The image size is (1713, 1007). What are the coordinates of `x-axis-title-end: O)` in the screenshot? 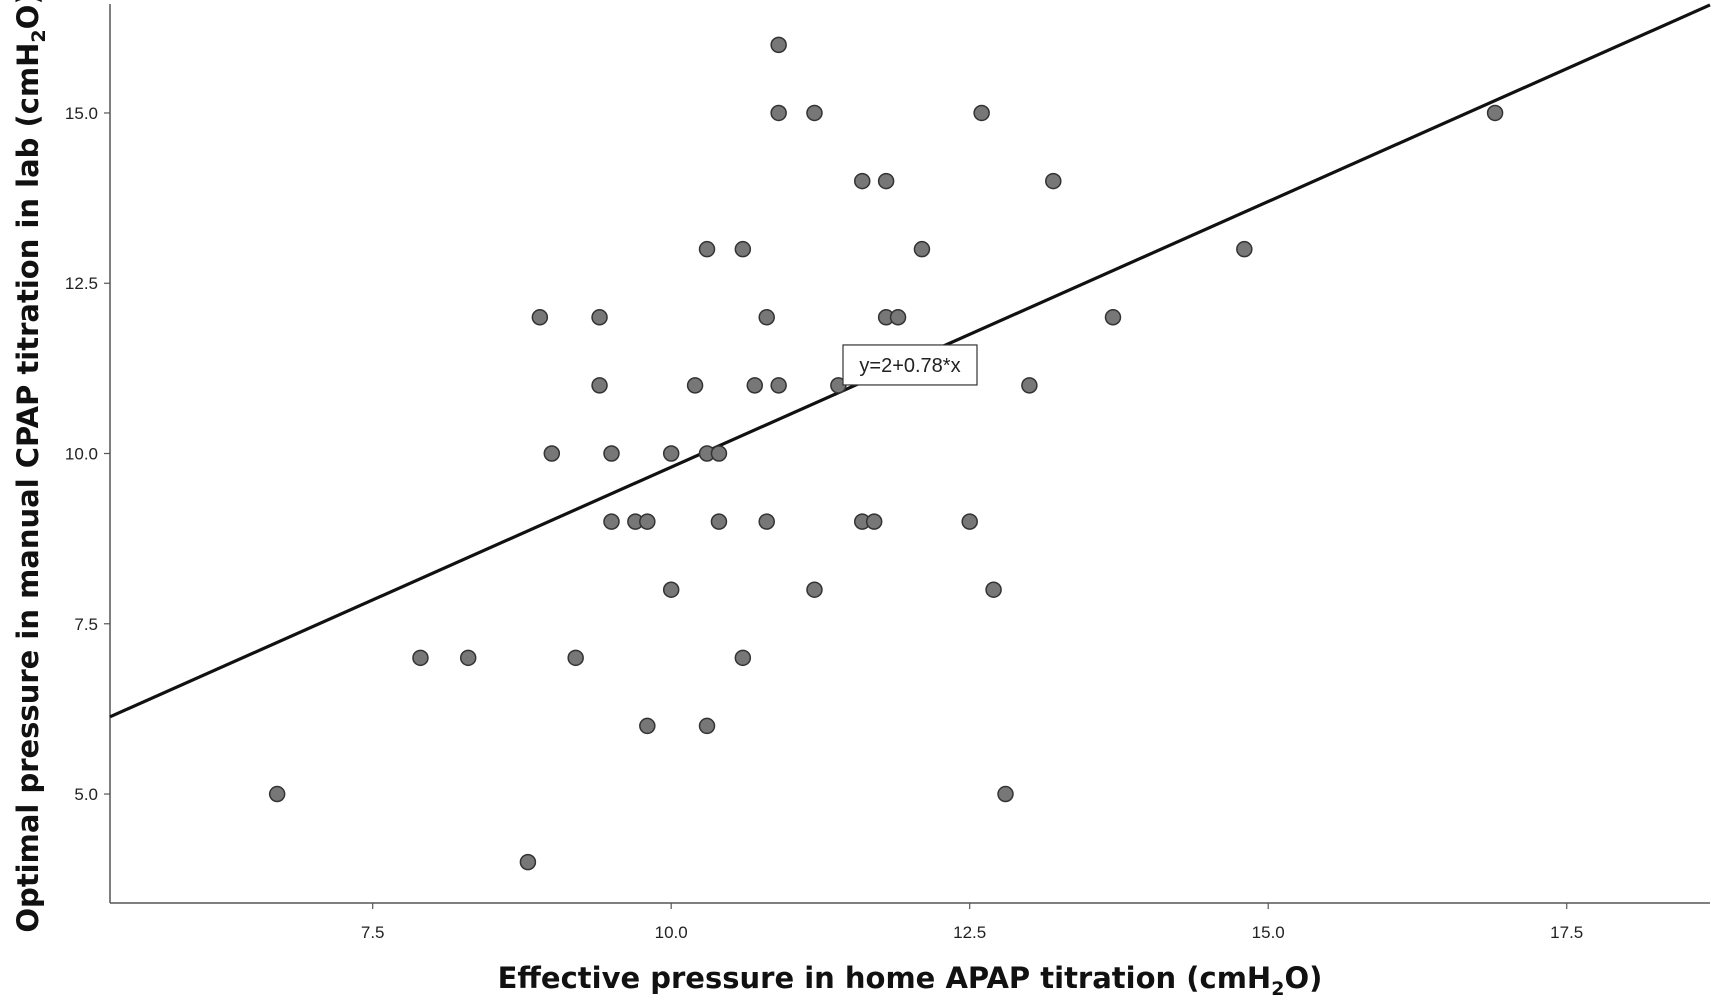 It's located at (1303, 978).